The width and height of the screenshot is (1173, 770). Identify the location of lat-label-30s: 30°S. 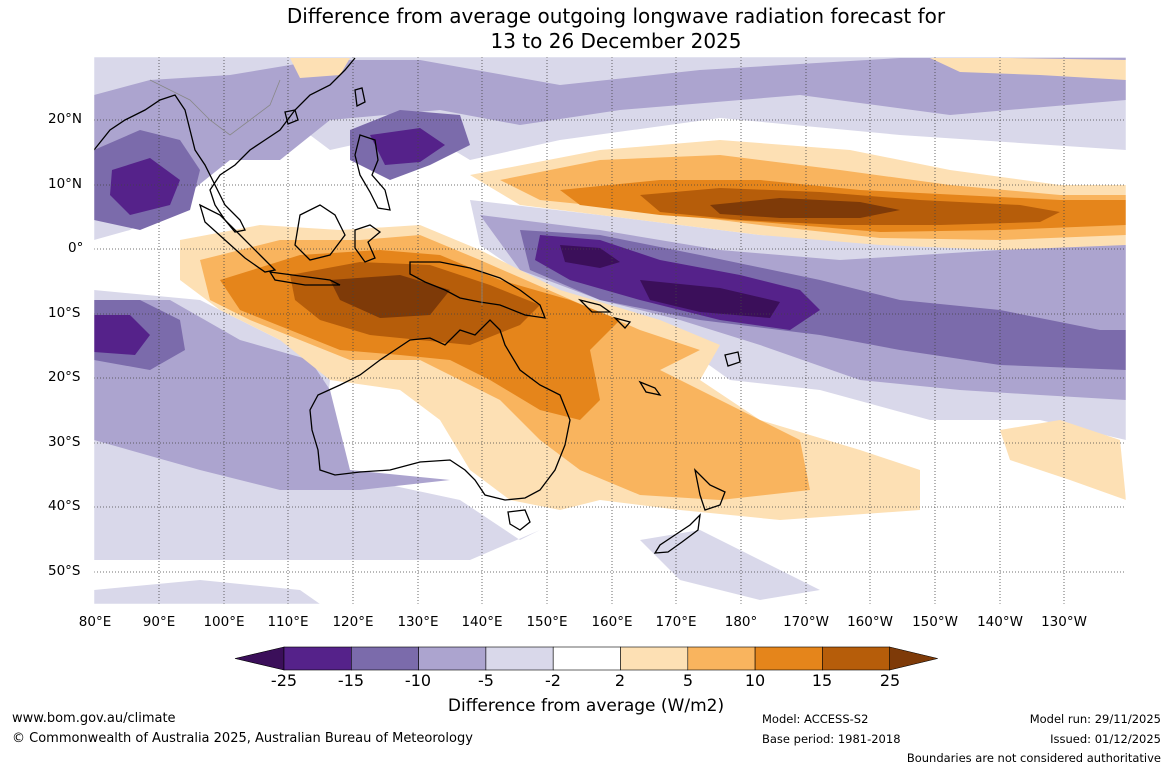
(64, 442).